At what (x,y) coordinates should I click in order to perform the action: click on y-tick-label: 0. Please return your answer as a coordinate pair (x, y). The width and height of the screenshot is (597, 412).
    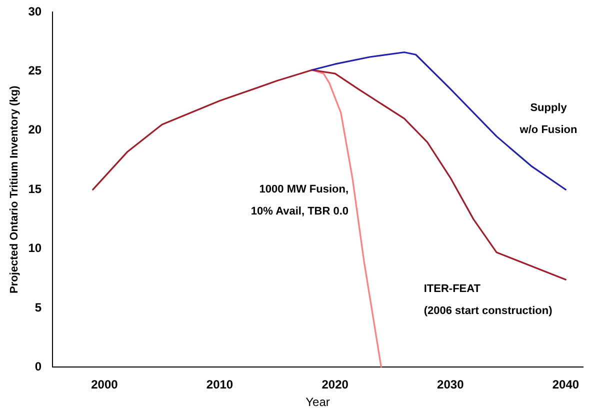
    Looking at the image, I should click on (38, 367).